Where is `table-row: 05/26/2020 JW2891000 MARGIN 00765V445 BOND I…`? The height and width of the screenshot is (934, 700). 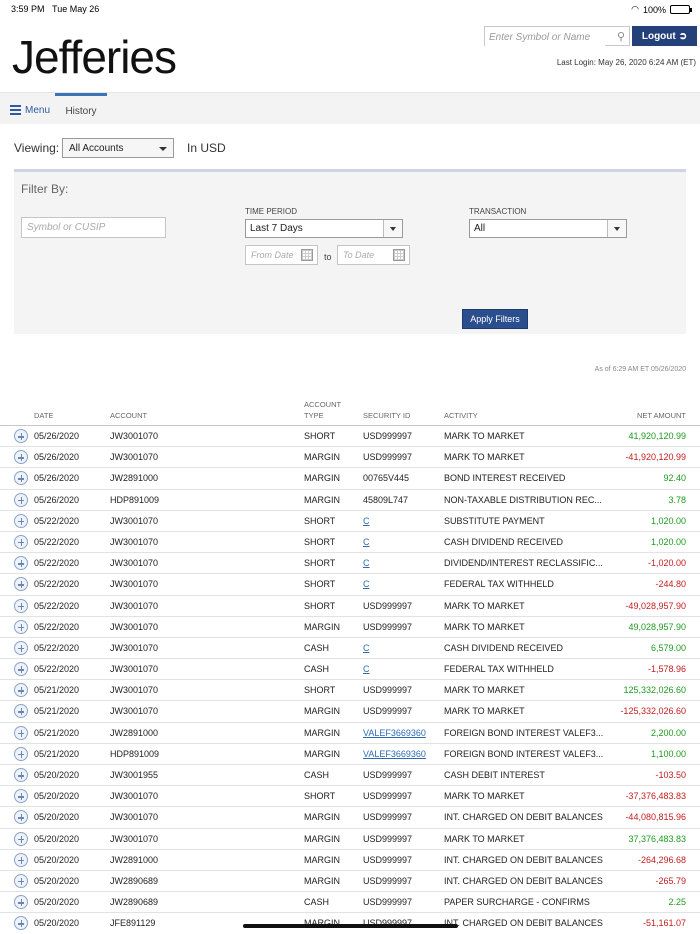
table-row: 05/26/2020 JW2891000 MARGIN 00765V445 BOND I… is located at coordinates (350, 479).